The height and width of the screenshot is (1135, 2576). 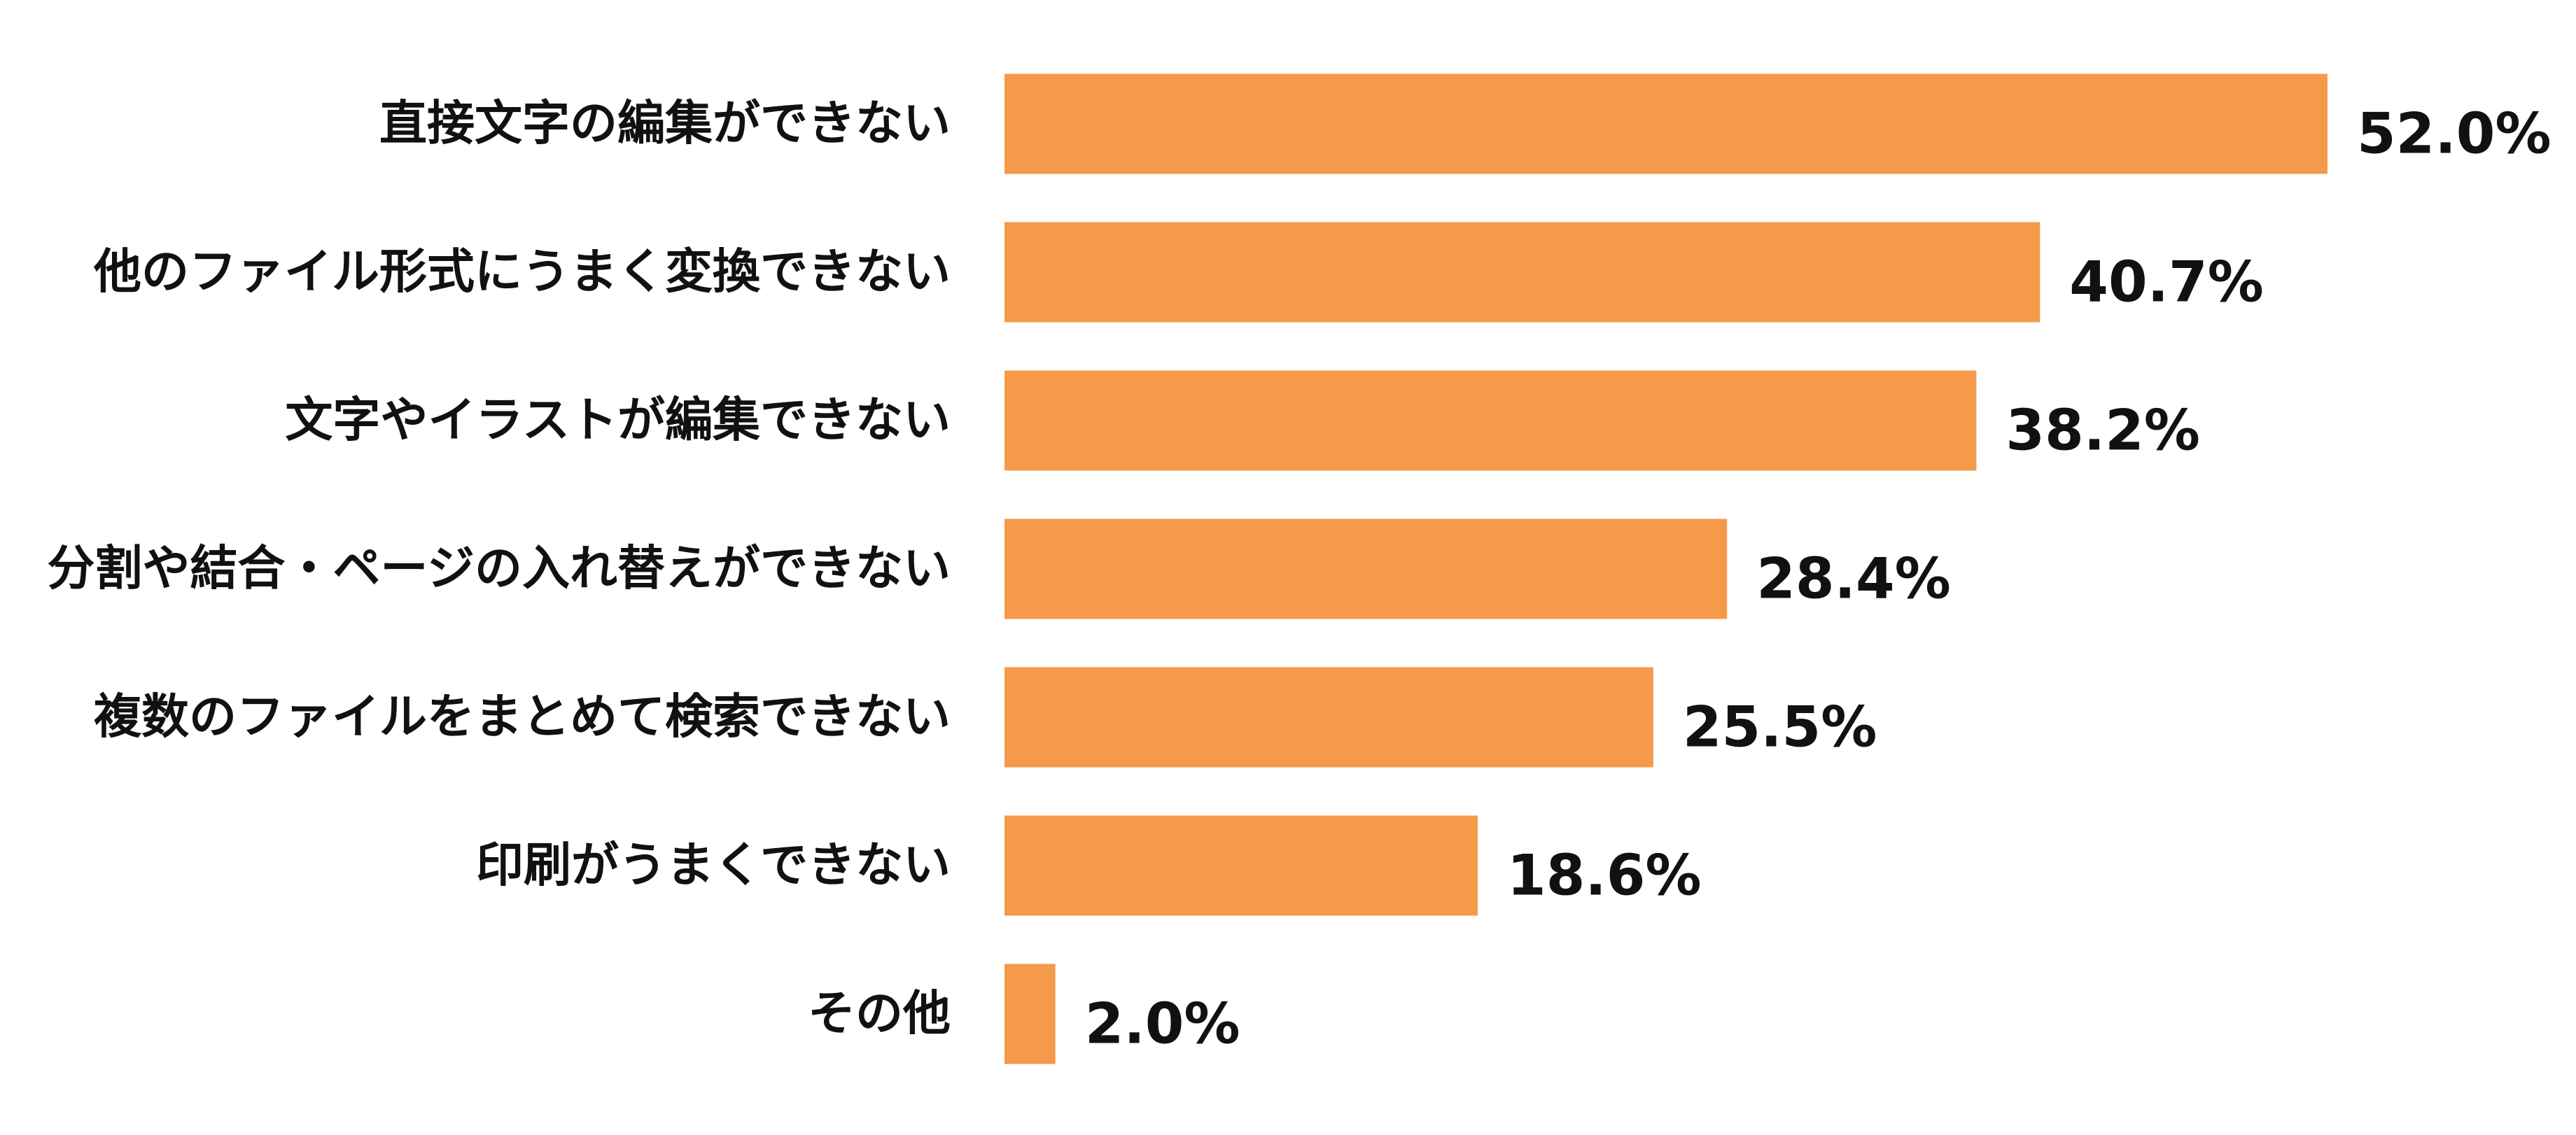 What do you see at coordinates (522, 272) in the screenshot?
I see `category-label-2: 他のファイル形式にうまく変換できない` at bounding box center [522, 272].